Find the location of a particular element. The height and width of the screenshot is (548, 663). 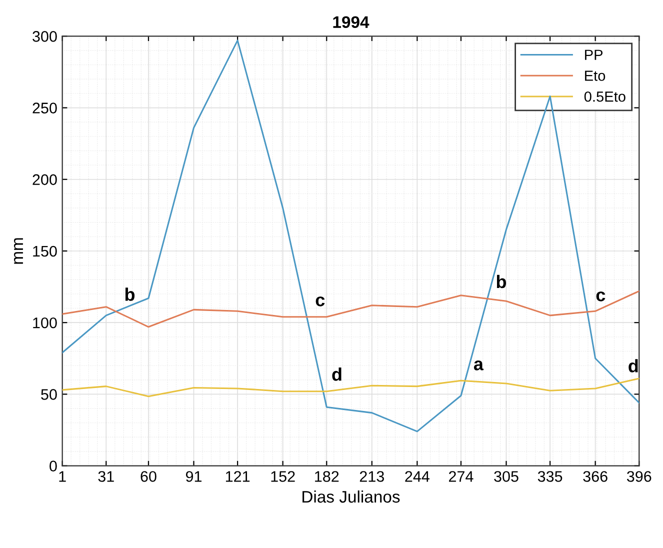

y-tick-label: 200 is located at coordinates (44, 180).